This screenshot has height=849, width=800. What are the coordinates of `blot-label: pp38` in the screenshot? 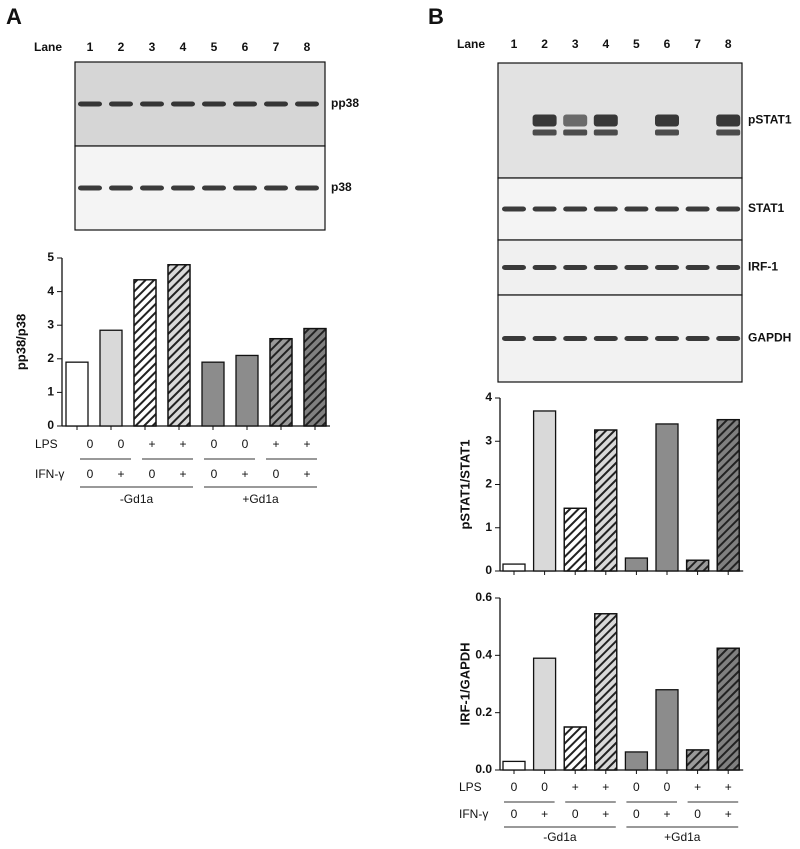 It's located at (345, 103).